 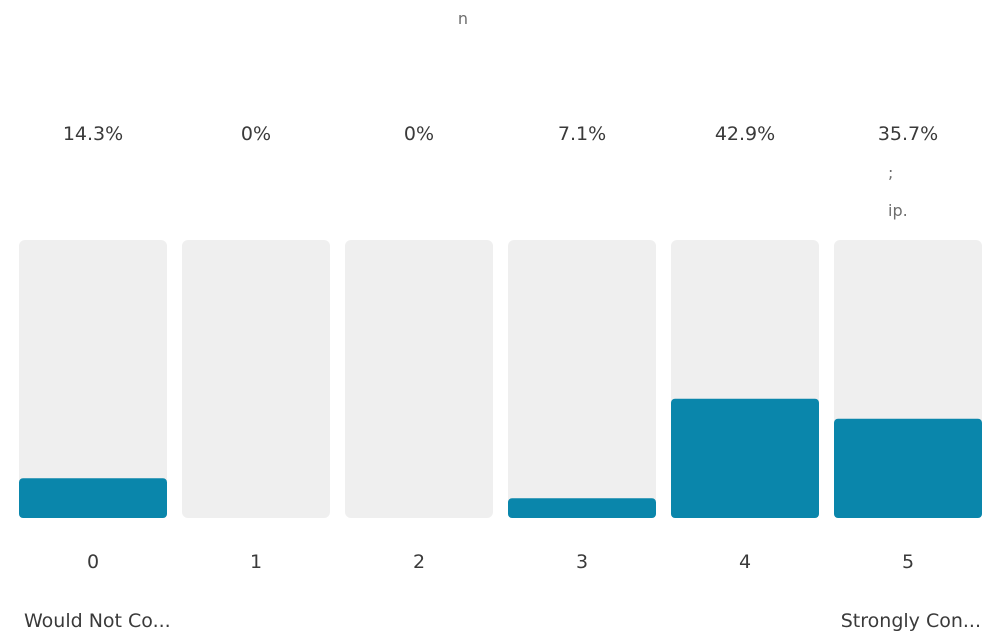 What do you see at coordinates (419, 562) in the screenshot?
I see `category-label-2: 2` at bounding box center [419, 562].